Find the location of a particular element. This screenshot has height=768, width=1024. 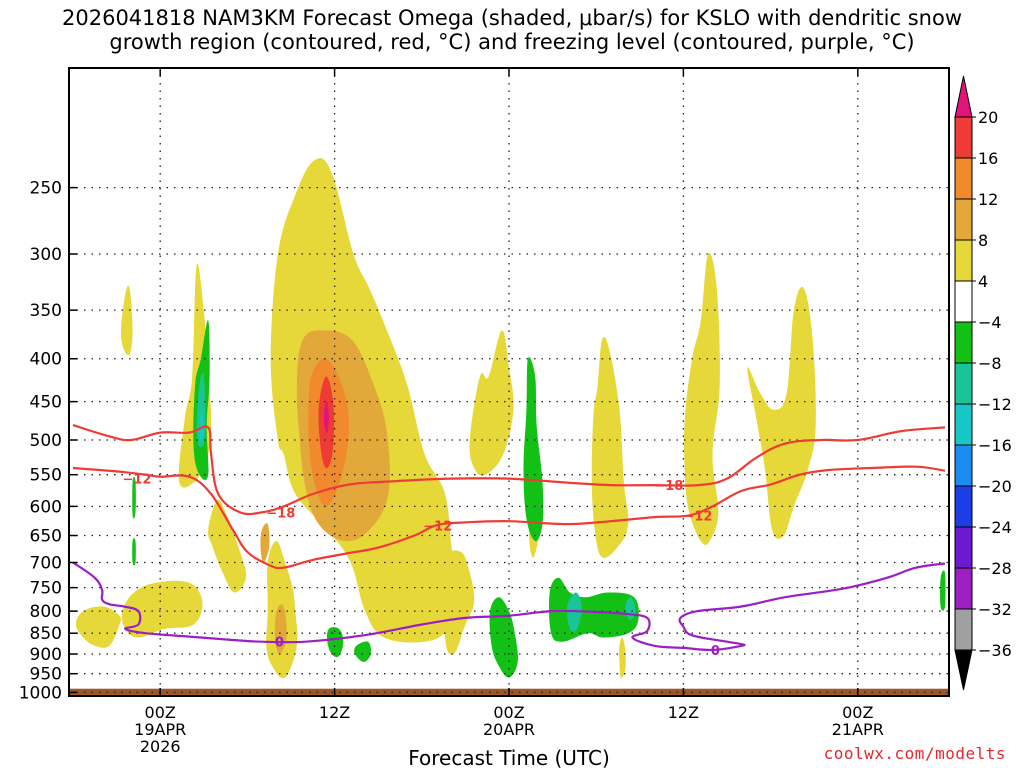

omega-region-ascent-25-low is located at coordinates (418, 582).